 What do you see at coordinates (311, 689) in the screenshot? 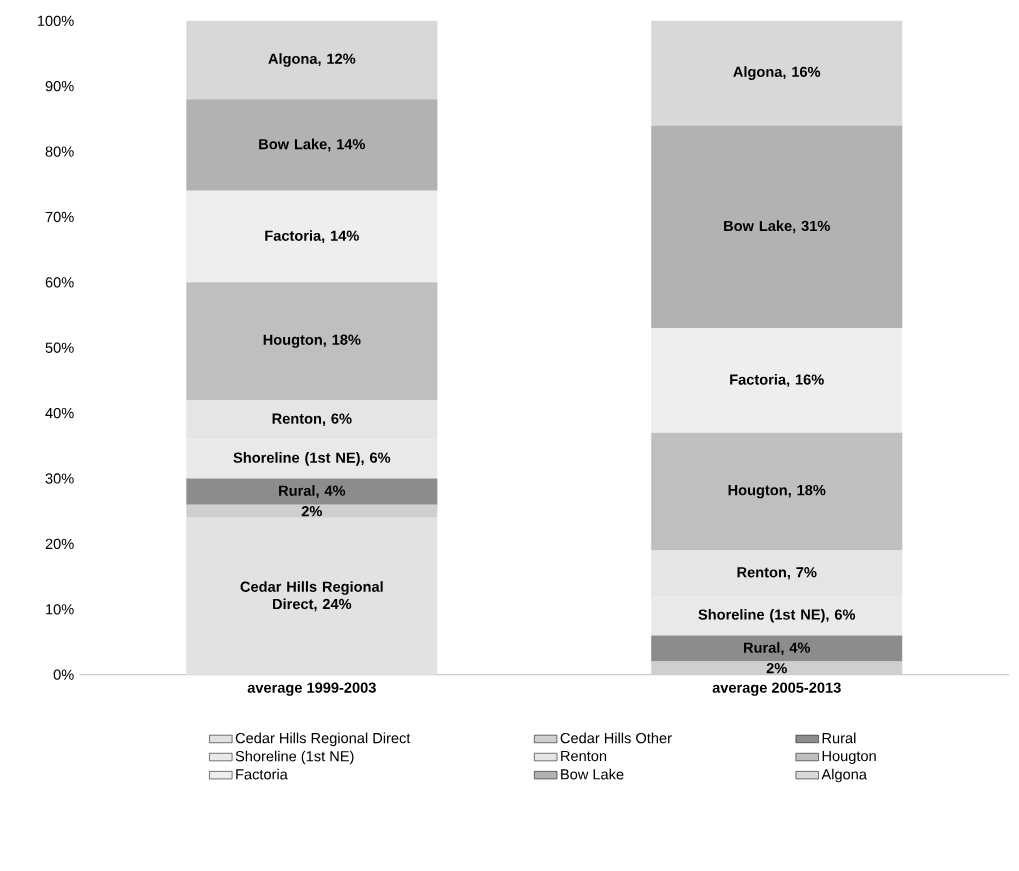
I see `x-tick-label: average 1999-2003` at bounding box center [311, 689].